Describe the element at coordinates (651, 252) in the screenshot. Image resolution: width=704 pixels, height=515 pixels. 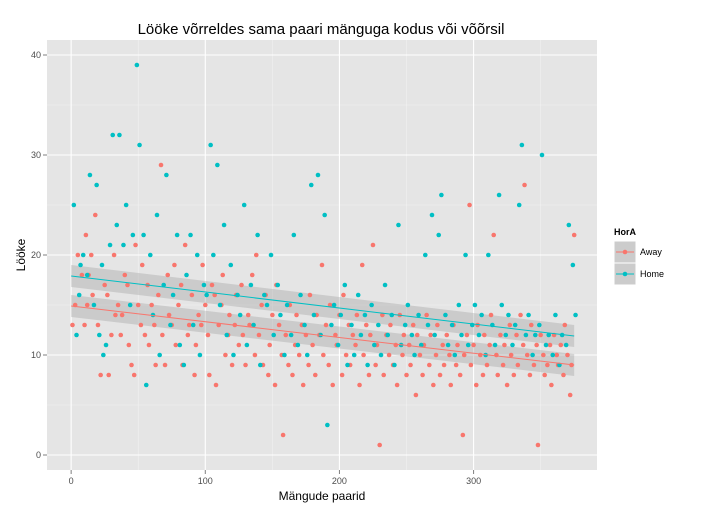
I see `legend-label-away: Away` at that location.